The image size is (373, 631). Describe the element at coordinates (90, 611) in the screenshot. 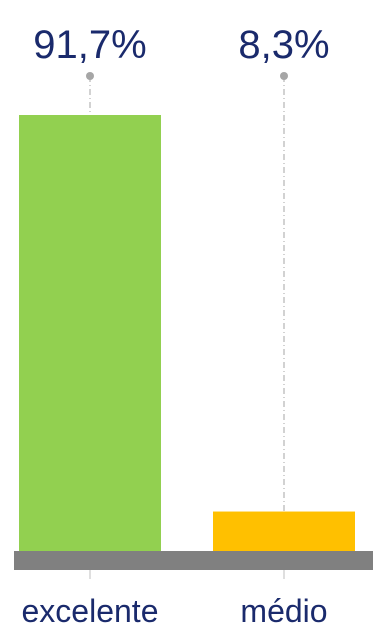

I see `category-label: excelente` at that location.